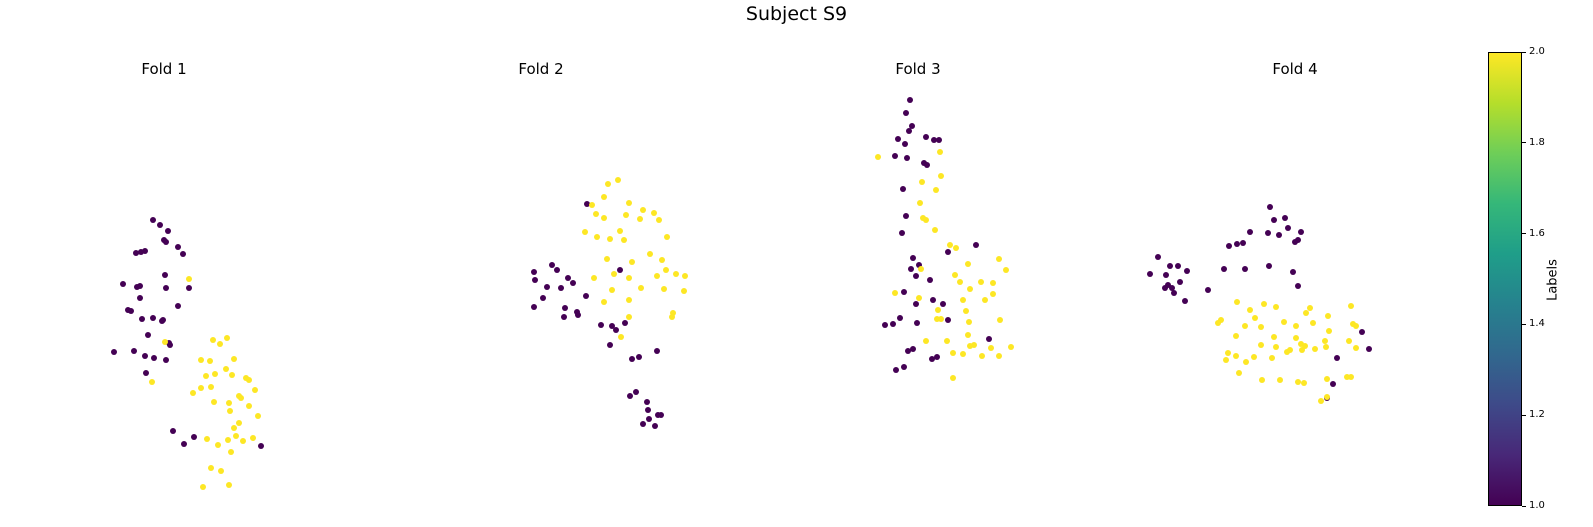 This screenshot has height=527, width=1593. I want to click on colorbar, so click(1505, 279).